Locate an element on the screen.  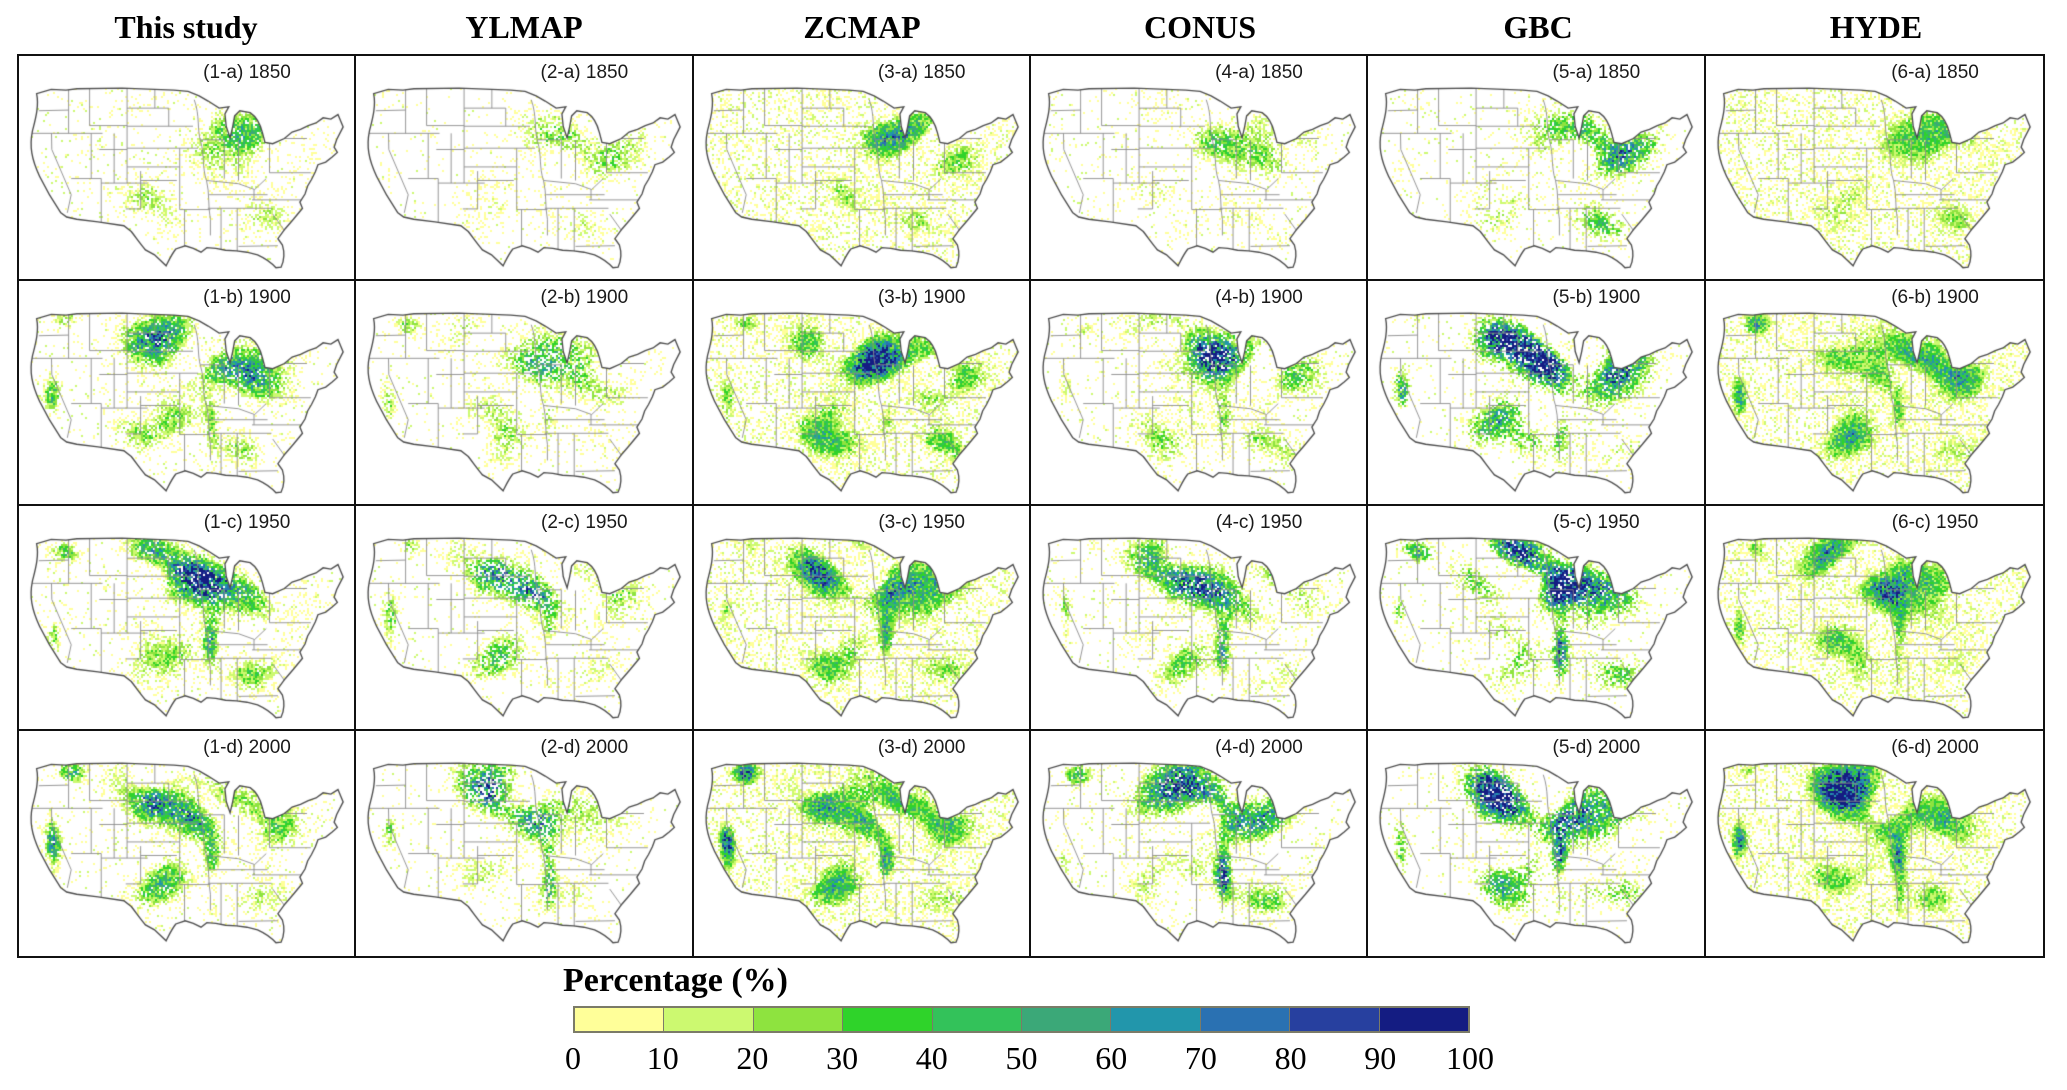
colorbar-tick-100: 100 is located at coordinates (1470, 1058).